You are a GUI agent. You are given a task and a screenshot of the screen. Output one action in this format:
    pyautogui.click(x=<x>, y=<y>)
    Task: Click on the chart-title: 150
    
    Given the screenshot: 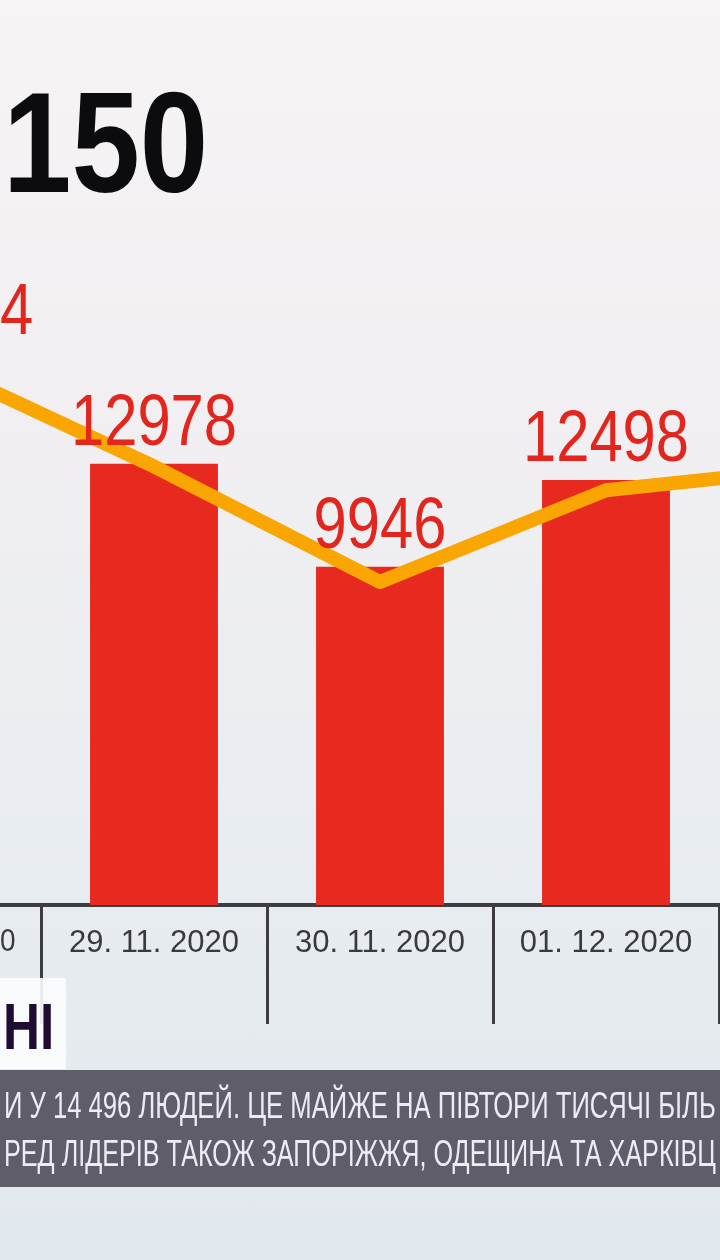 What is the action you would take?
    pyautogui.click(x=106, y=142)
    